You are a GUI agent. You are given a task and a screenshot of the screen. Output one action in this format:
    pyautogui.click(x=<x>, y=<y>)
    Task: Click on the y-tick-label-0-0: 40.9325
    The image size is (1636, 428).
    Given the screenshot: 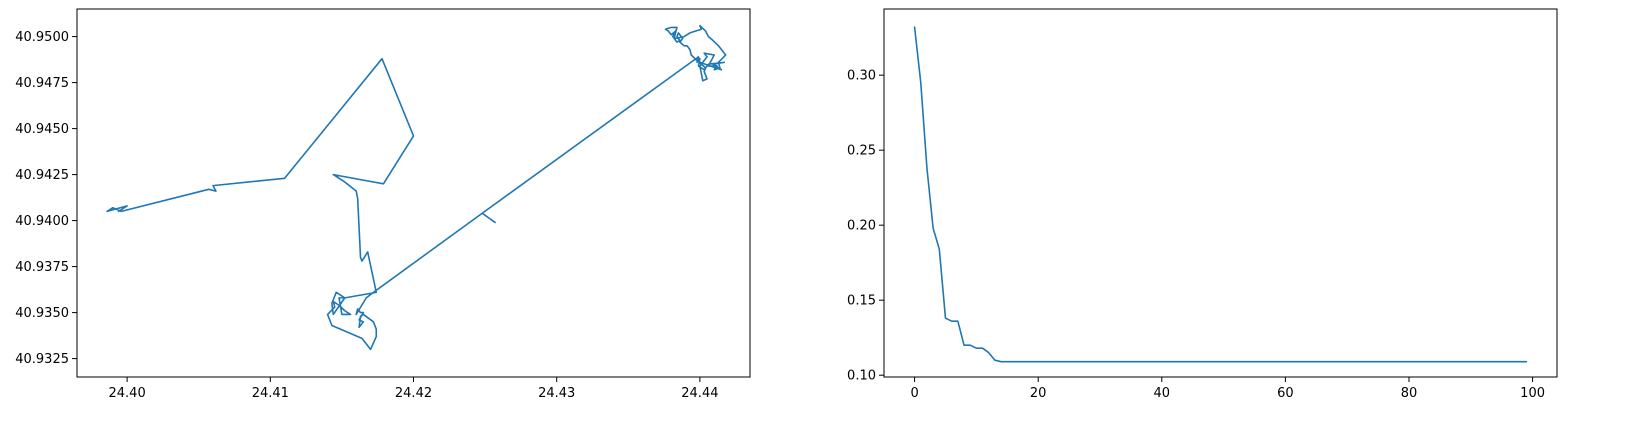 What is the action you would take?
    pyautogui.click(x=42, y=359)
    